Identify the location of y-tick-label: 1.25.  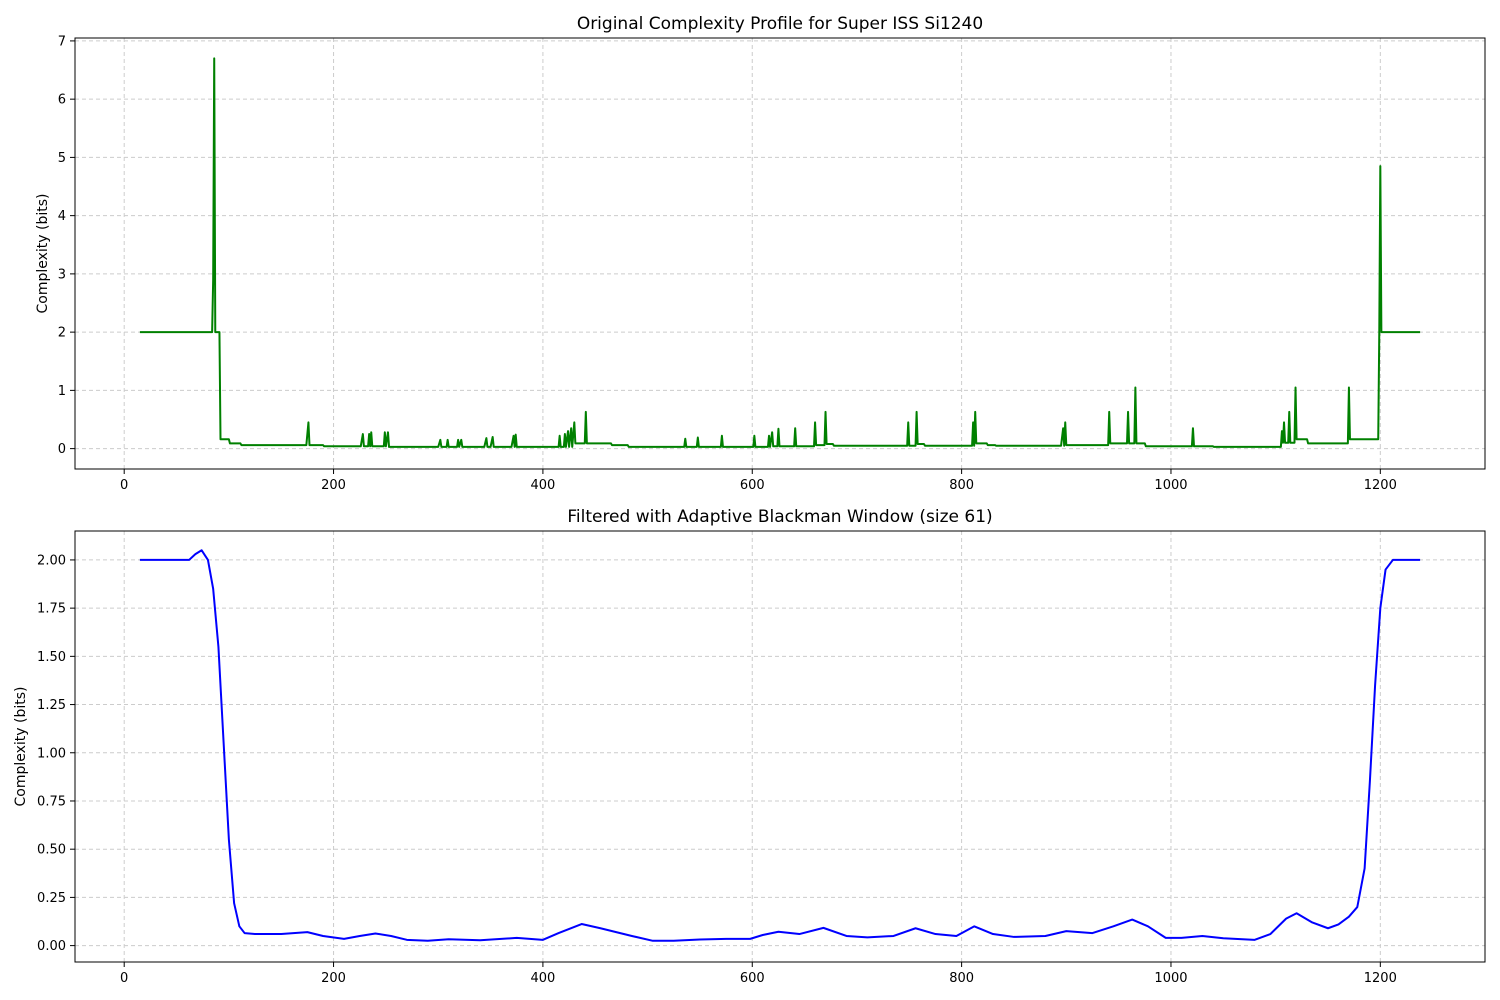
(51, 705).